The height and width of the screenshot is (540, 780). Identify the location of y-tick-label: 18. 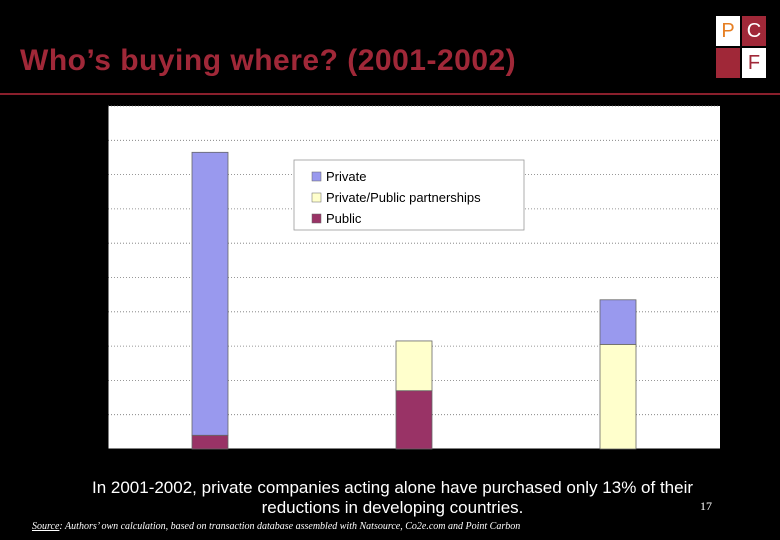
(93, 140).